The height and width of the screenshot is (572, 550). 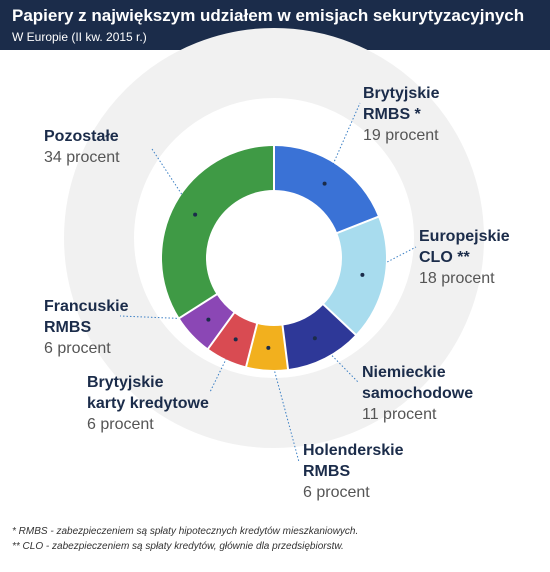 I want to click on chart-subtitle: W Europie (II kw. 2015 r.), so click(x=79, y=37).